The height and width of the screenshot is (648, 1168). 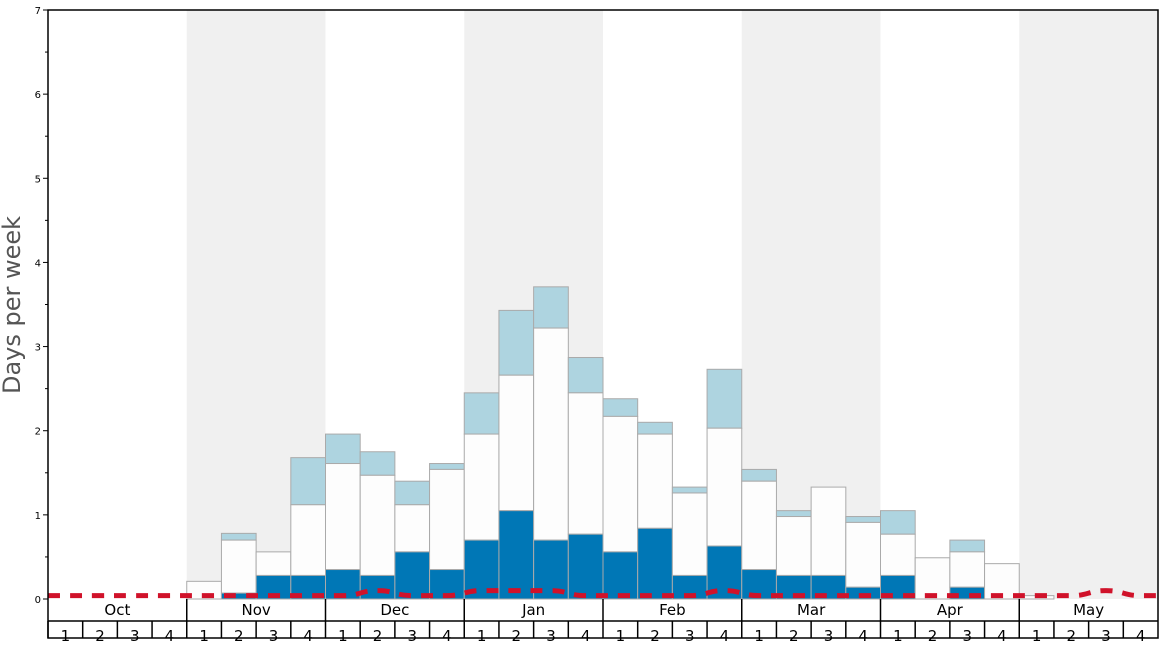 I want to click on y-tick-label: 0, so click(x=38, y=600).